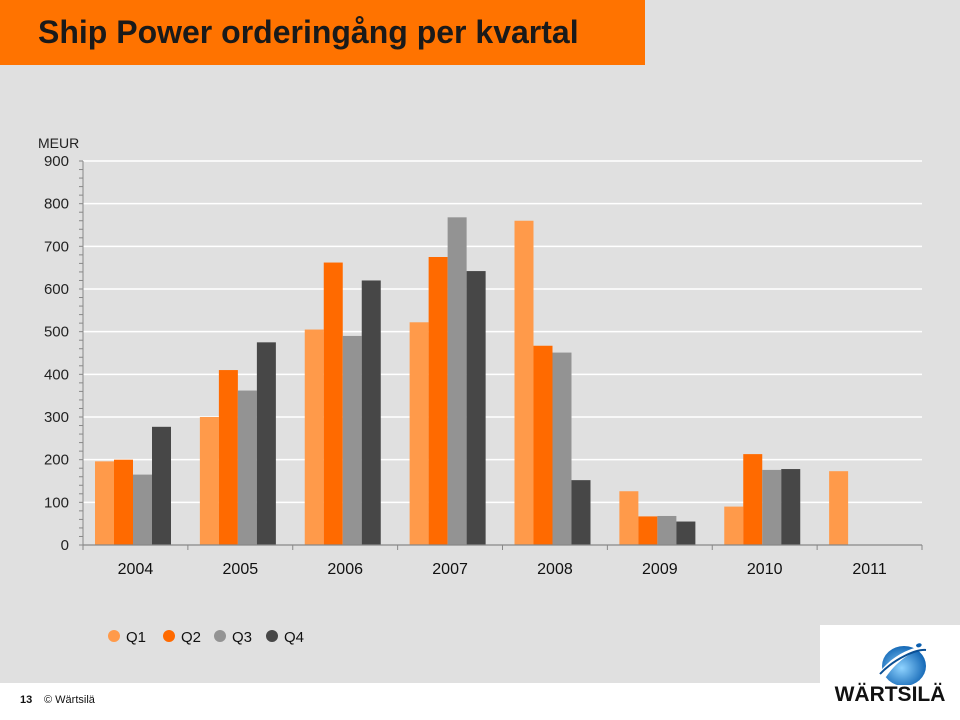  I want to click on y-tick-label: 500, so click(56, 332).